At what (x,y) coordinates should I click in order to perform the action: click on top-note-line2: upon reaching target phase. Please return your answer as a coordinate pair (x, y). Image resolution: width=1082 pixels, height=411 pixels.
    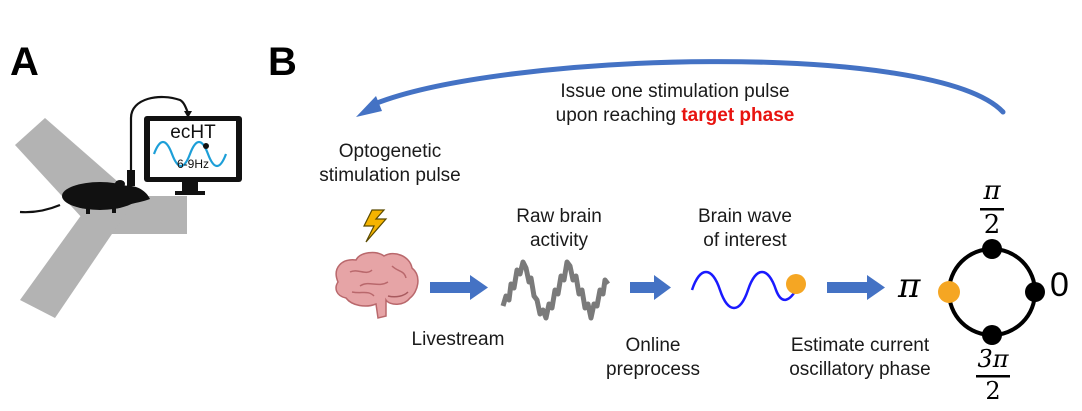
    Looking at the image, I should click on (675, 116).